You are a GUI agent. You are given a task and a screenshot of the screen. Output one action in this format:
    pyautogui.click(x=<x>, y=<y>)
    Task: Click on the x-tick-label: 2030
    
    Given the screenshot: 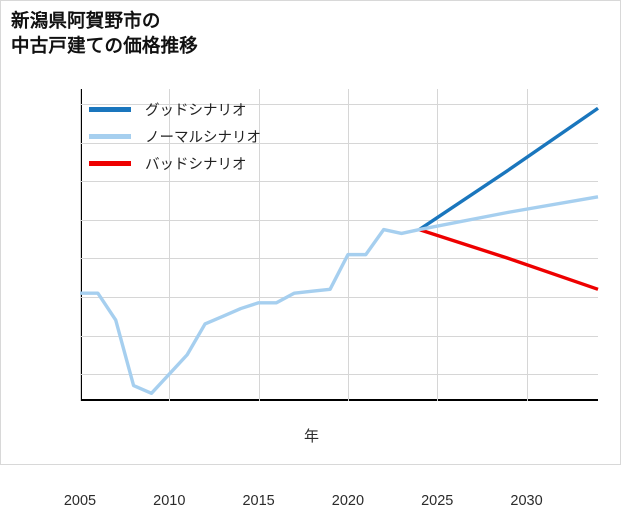 What is the action you would take?
    pyautogui.click(x=526, y=501)
    